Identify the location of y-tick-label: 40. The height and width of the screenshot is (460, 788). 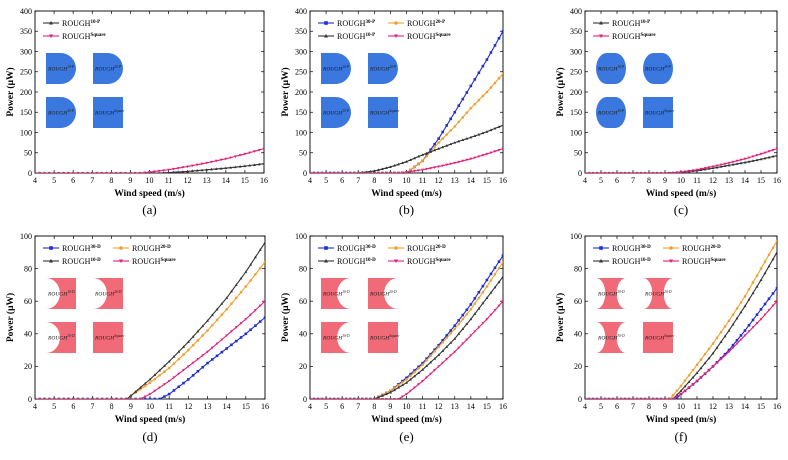
(303, 334).